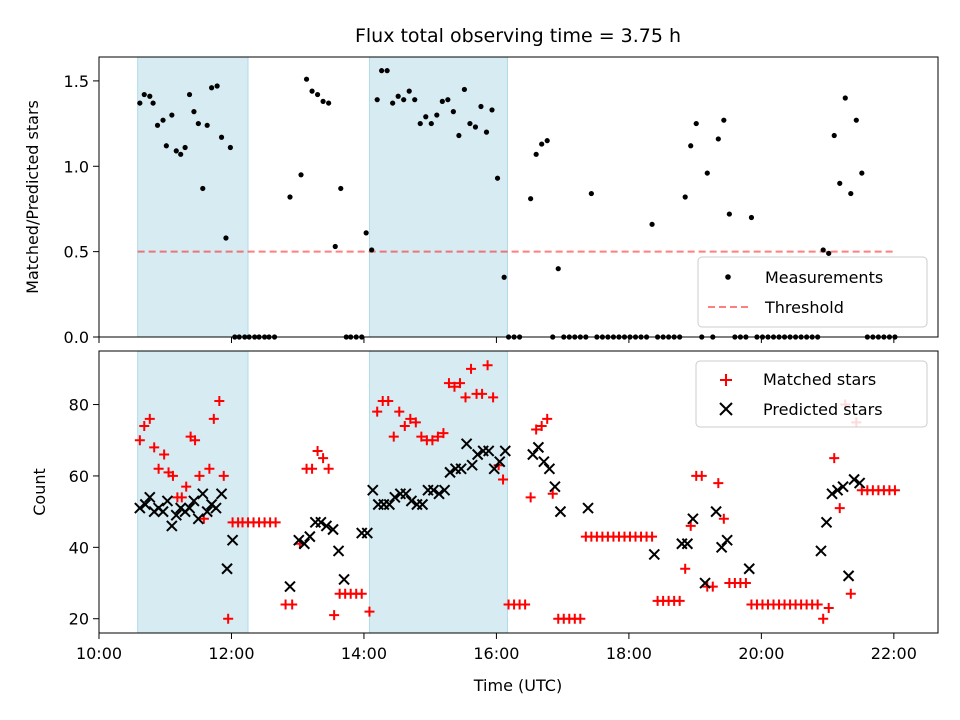 The image size is (960, 720). I want to click on top-y-axis-label: Matched/Predicted stars, so click(32, 197).